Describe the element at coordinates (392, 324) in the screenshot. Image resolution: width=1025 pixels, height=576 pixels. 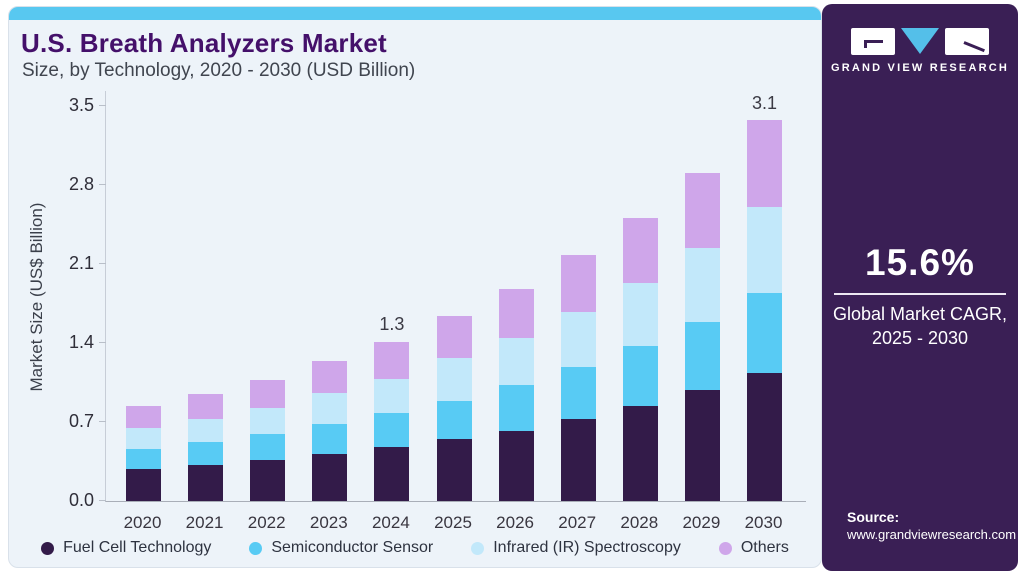
I see `bar-total-label-2024: 1.3` at that location.